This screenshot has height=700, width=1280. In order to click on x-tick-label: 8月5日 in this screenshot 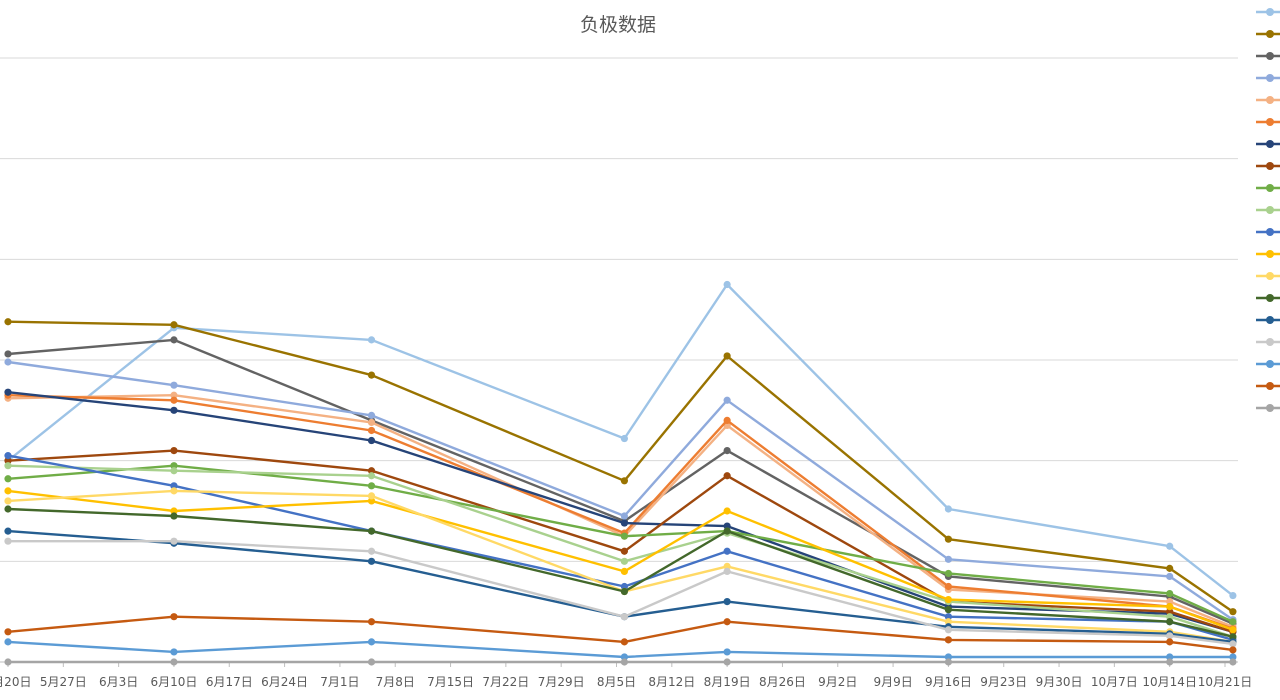, I will do `click(616, 682)`.